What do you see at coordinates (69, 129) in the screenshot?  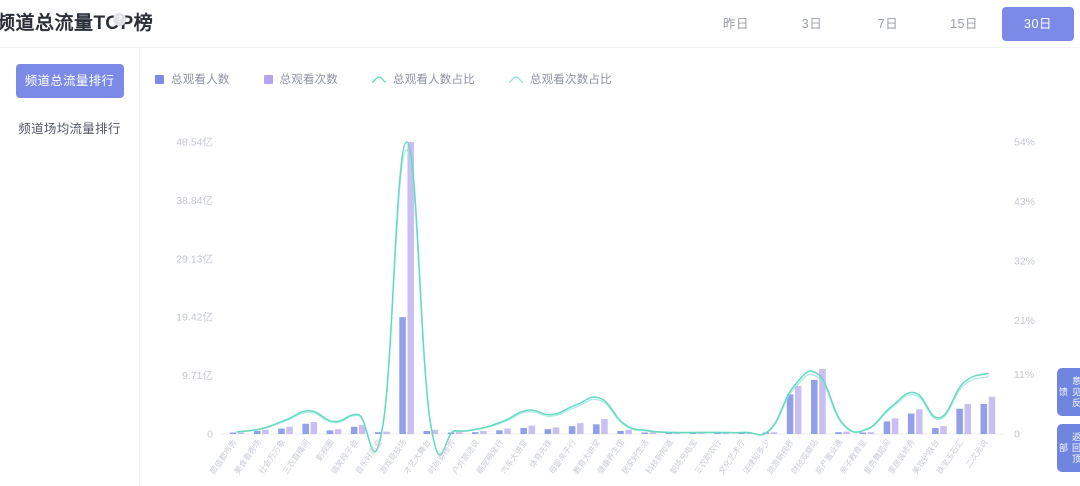 I see `sidebar-item-1: 频道场均流量排行` at bounding box center [69, 129].